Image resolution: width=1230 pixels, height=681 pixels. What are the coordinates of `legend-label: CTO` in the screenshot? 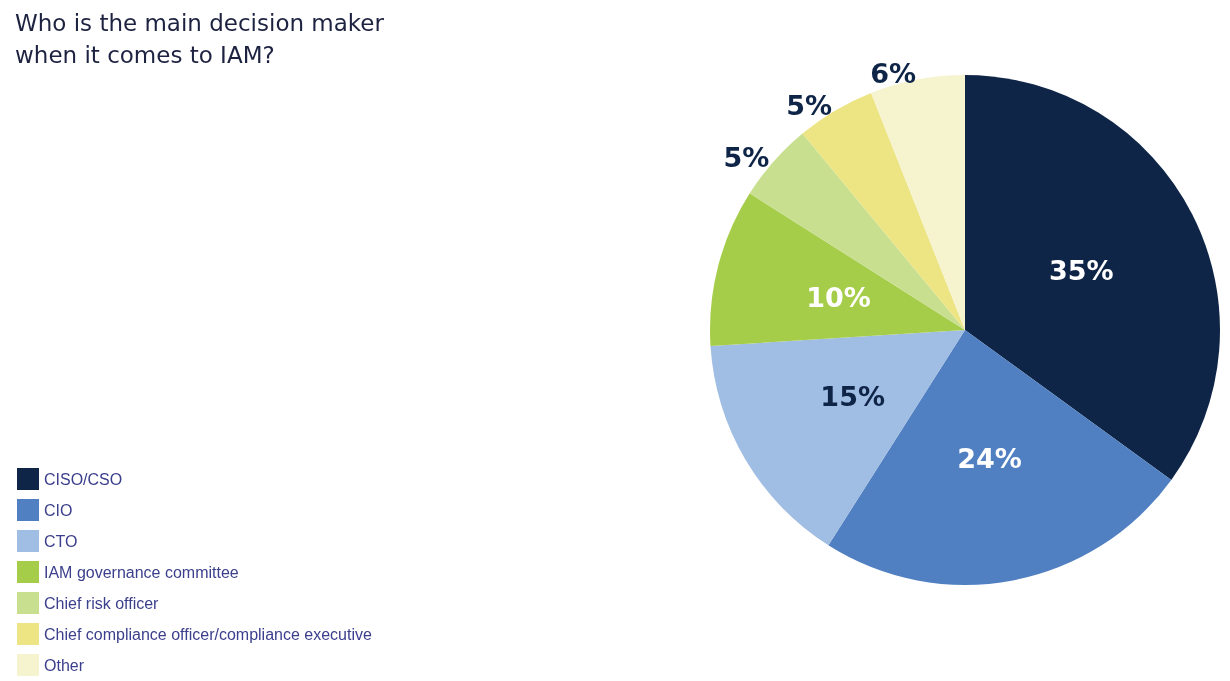 It's located at (61, 541).